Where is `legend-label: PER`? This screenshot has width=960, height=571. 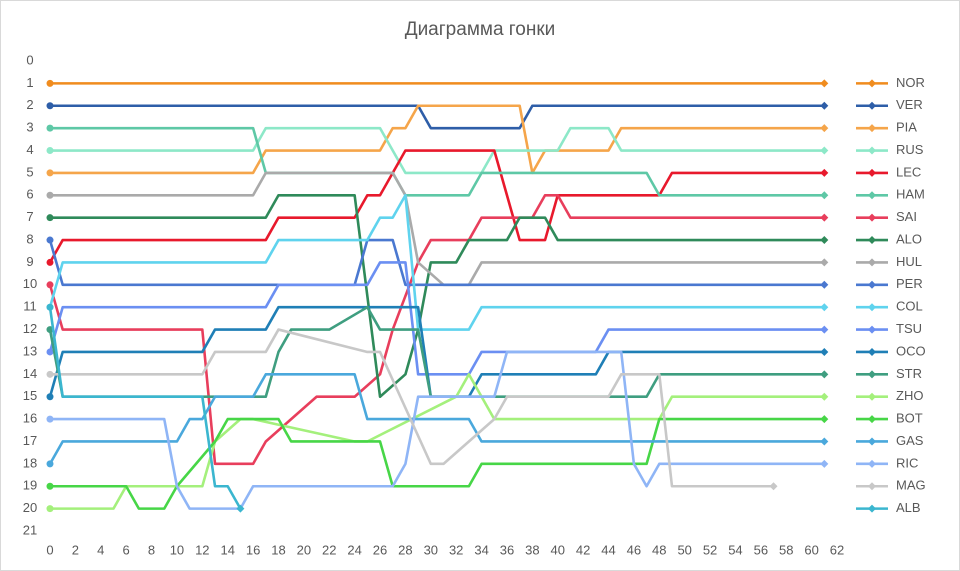
legend-label: PER is located at coordinates (909, 283).